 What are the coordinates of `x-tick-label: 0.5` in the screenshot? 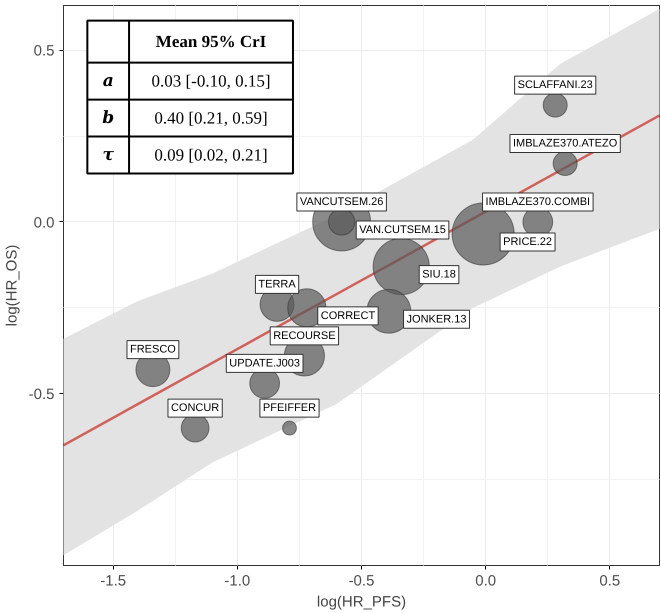 It's located at (609, 581).